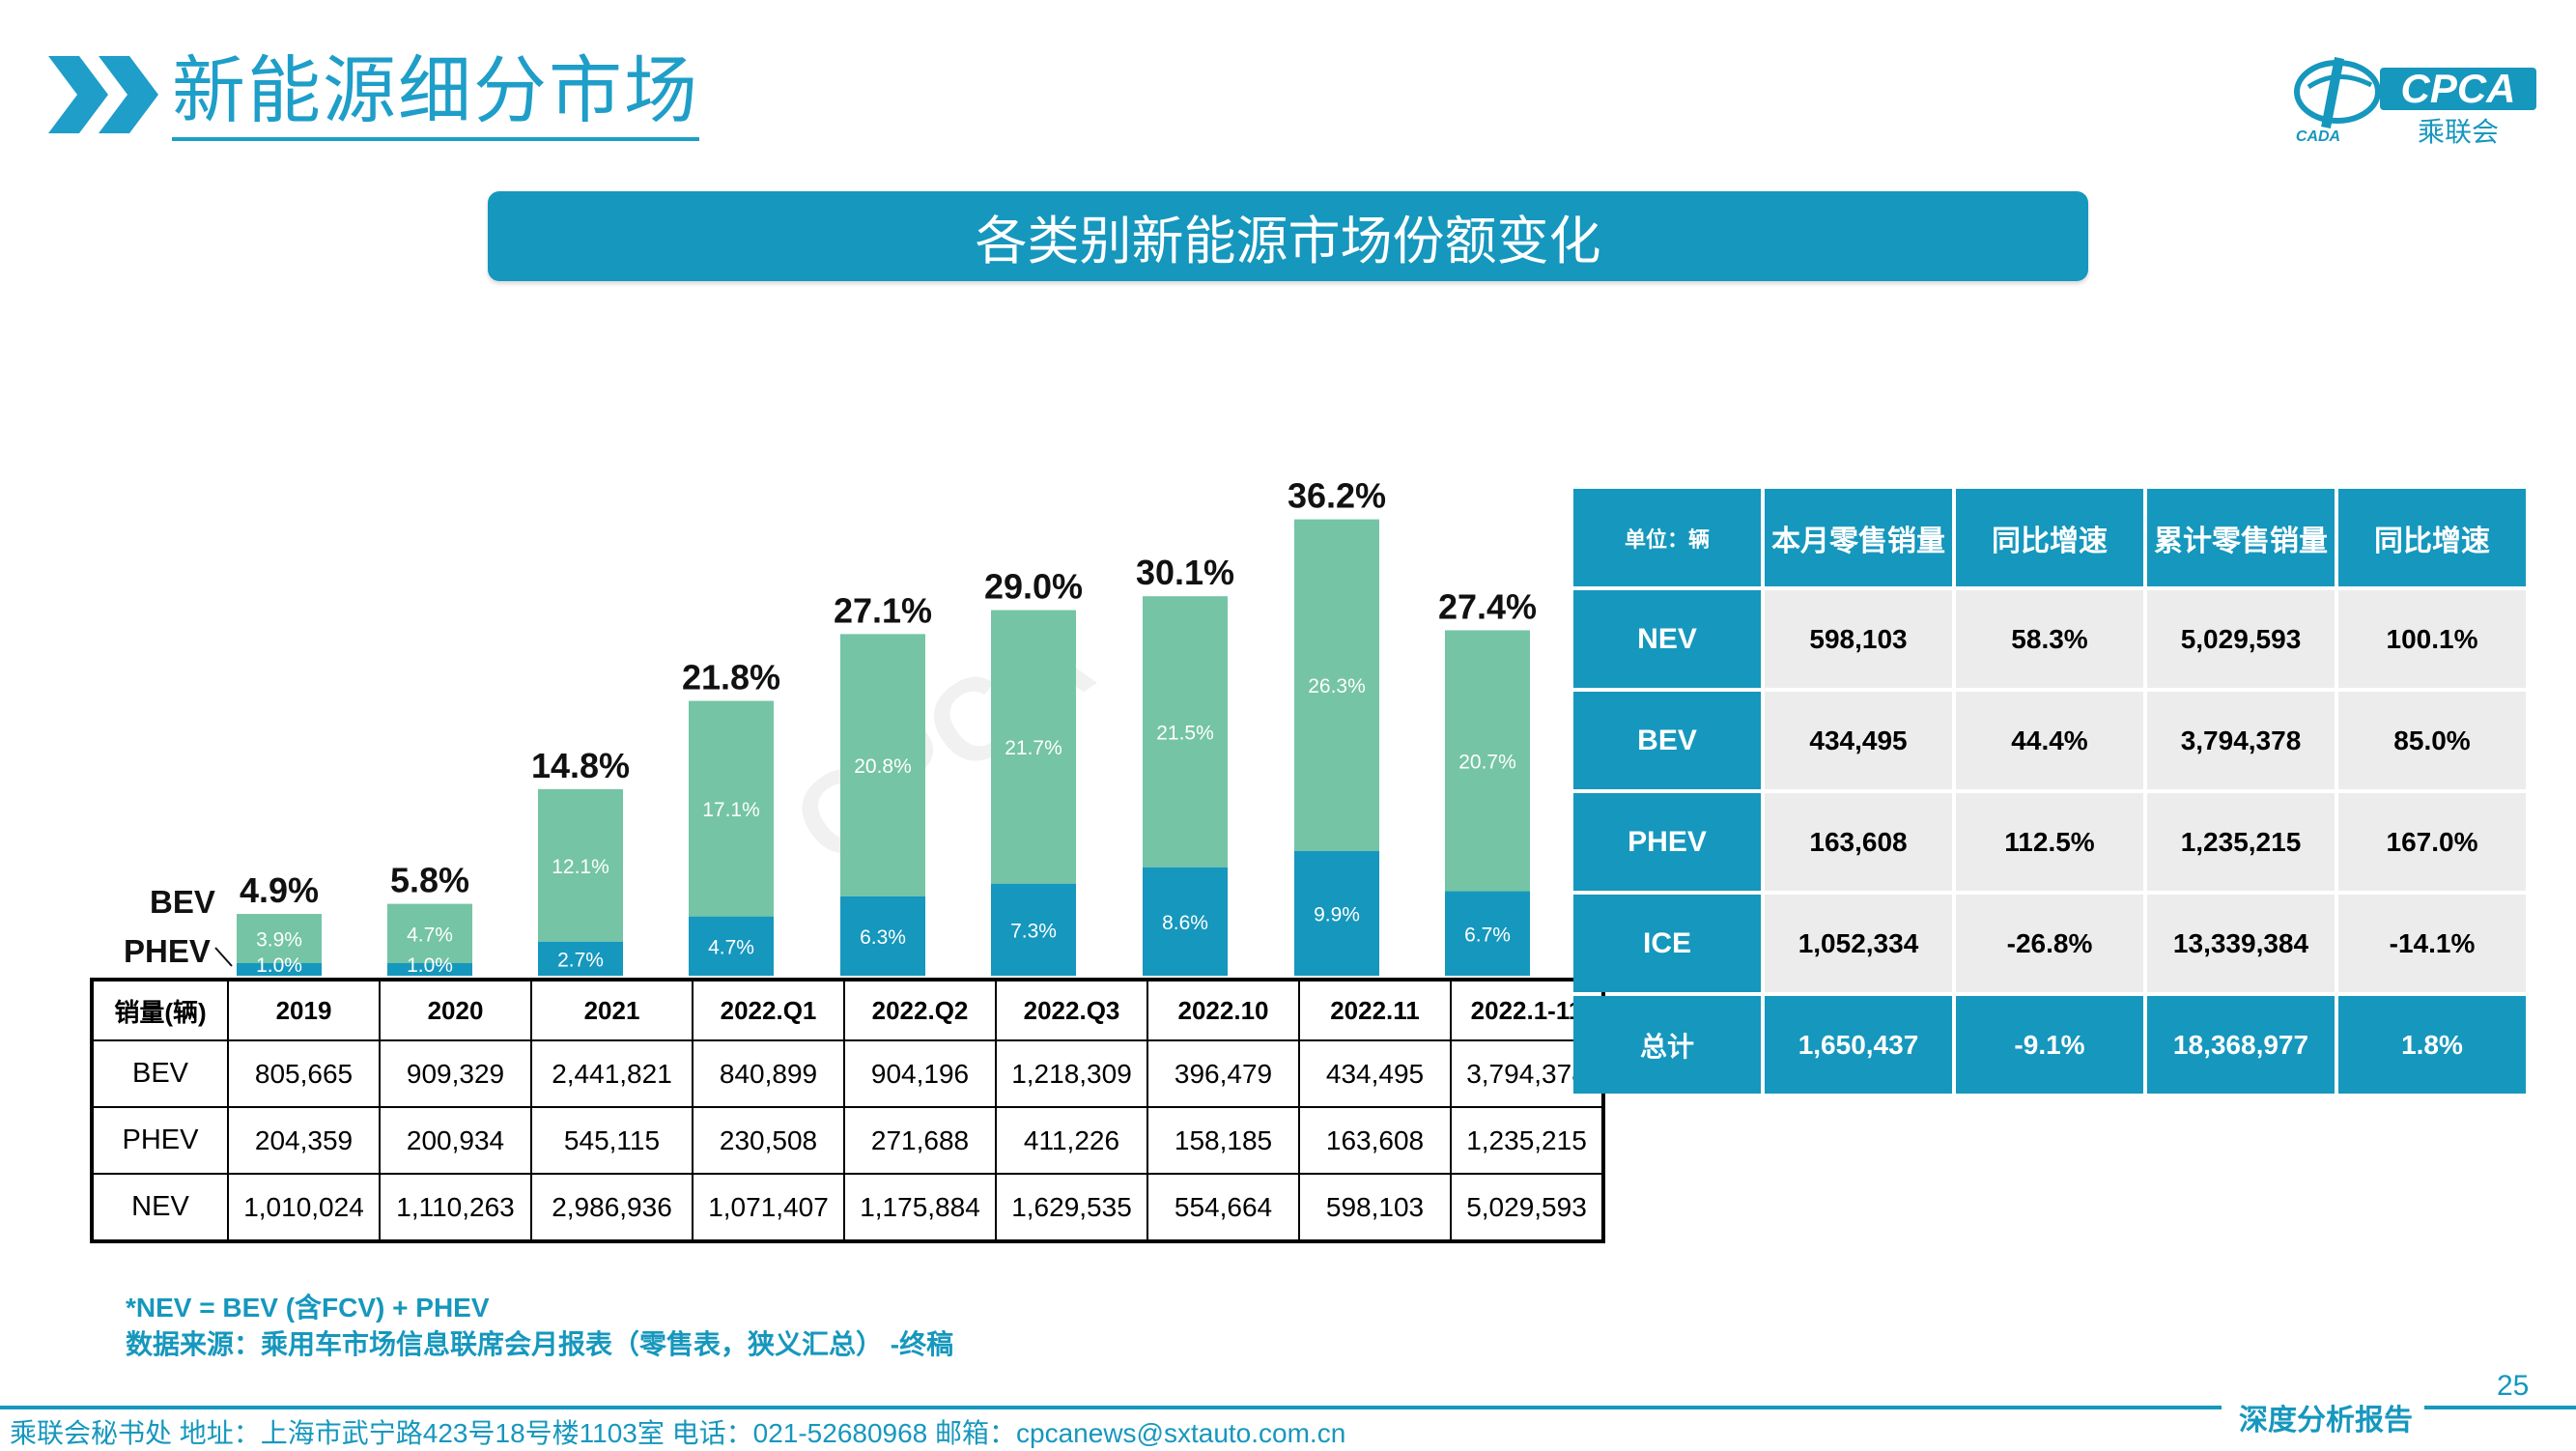 The height and width of the screenshot is (1451, 2576). Describe the element at coordinates (2049, 944) in the screenshot. I see `summary-row: ICE 1,052,334 -26.8% 13,339,384 -14.1%` at that location.